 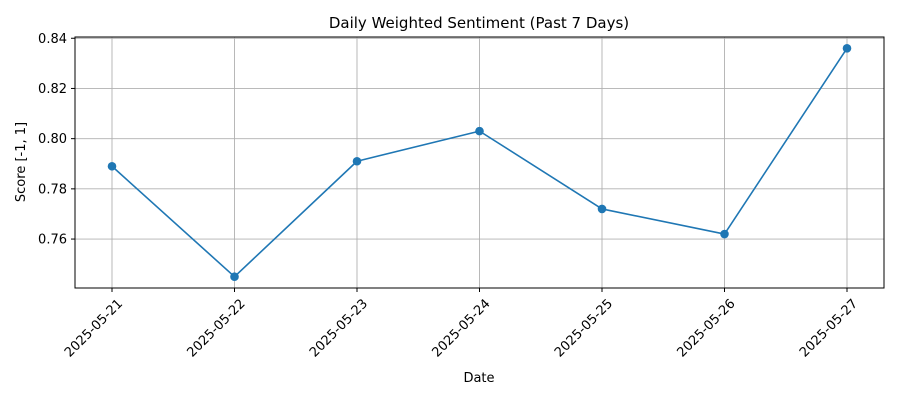 What do you see at coordinates (462, 328) in the screenshot?
I see `x-tick-label: 2025-05-24` at bounding box center [462, 328].